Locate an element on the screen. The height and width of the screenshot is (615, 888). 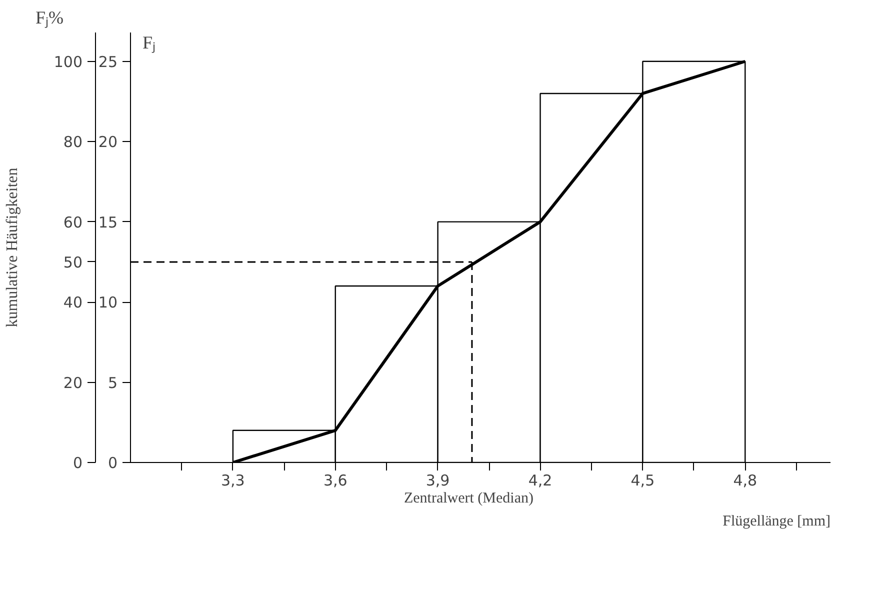
x-axis-title: Flügellänge [mm] is located at coordinates (776, 522).